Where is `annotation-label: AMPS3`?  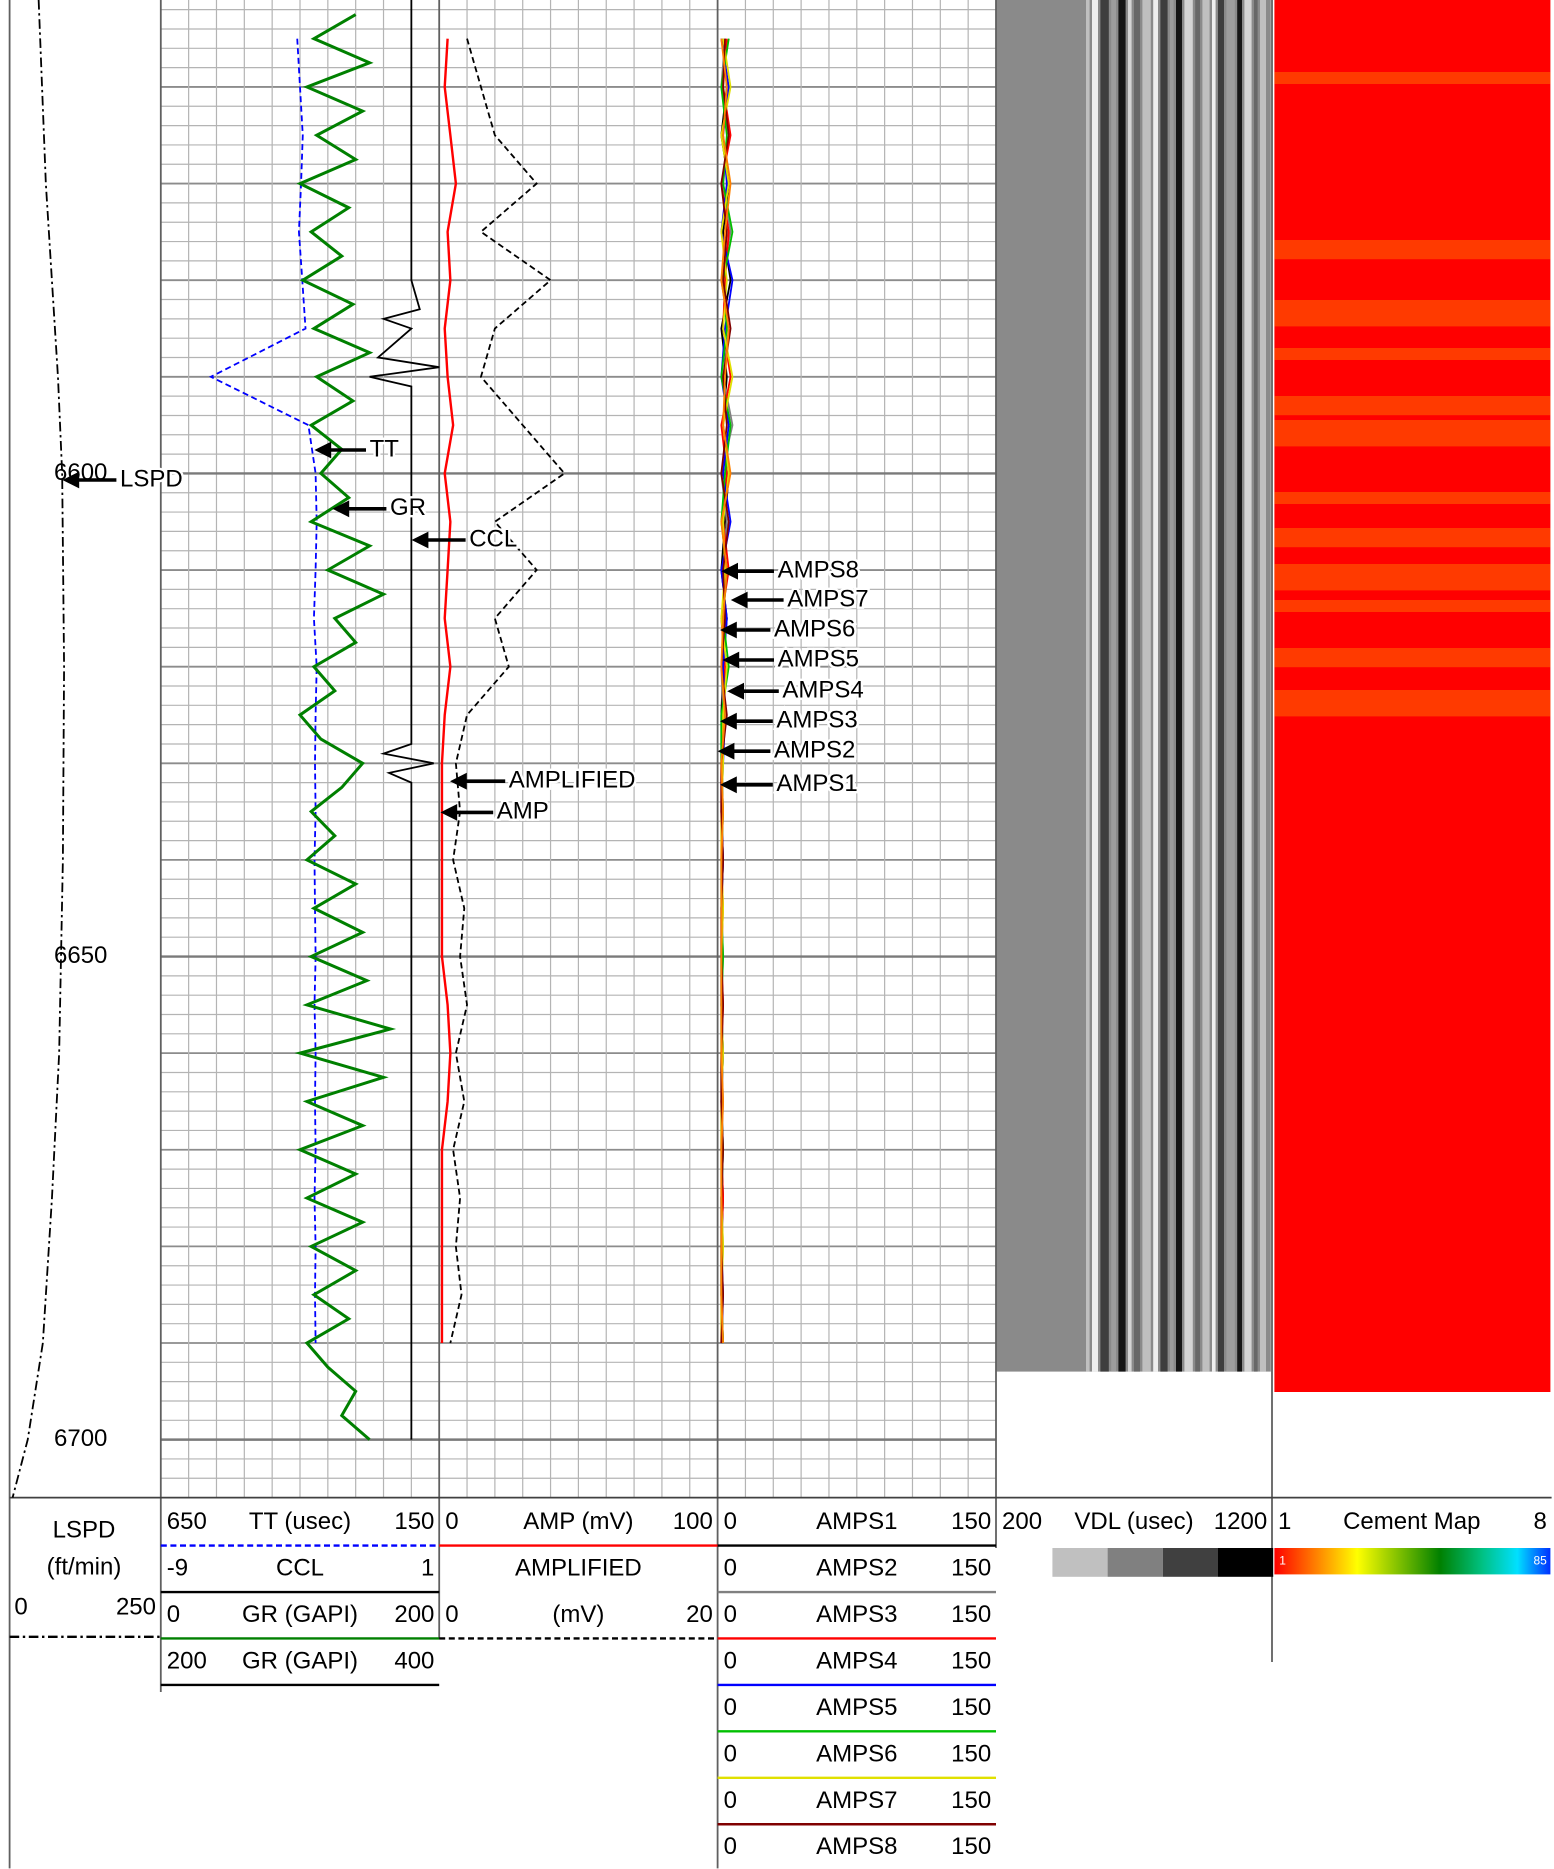
annotation-label: AMPS3 is located at coordinates (816, 720).